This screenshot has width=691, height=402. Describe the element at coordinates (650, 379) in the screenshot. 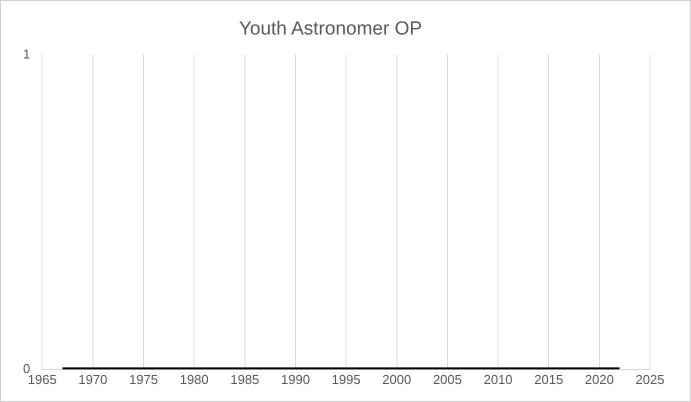

I see `x-tick-label: 2025` at that location.